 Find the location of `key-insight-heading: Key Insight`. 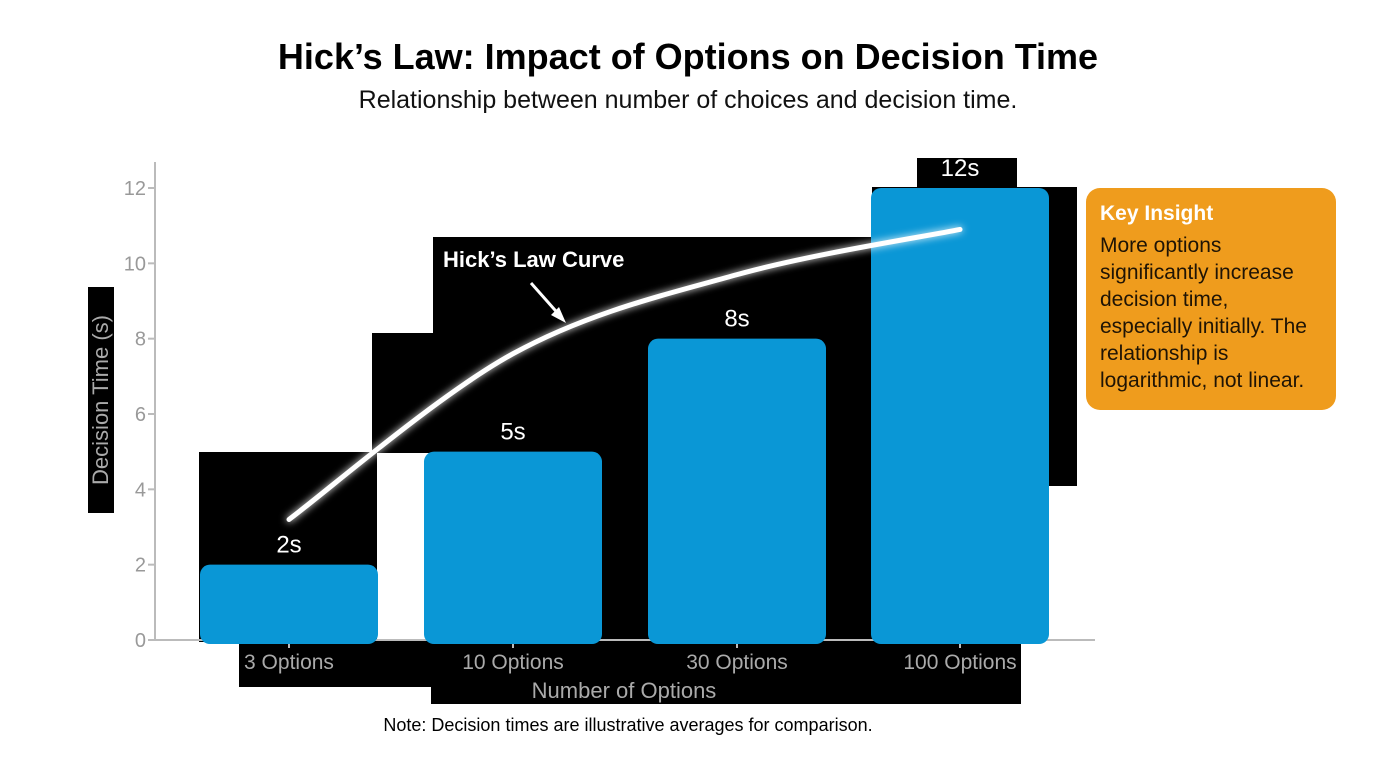

key-insight-heading: Key Insight is located at coordinates (1157, 213).